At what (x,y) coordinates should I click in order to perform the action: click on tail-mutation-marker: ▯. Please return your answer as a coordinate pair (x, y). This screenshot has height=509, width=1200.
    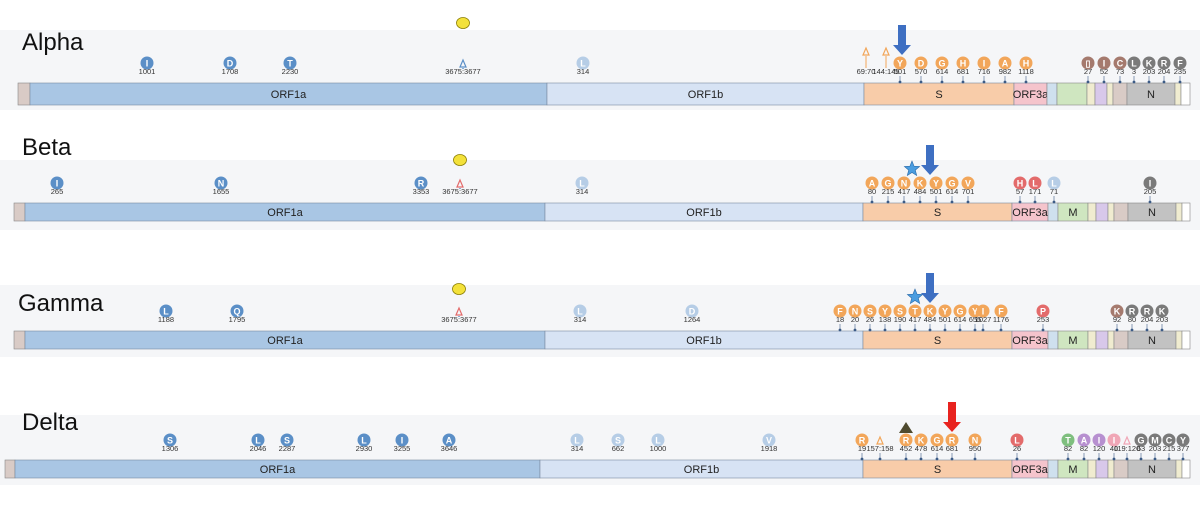
    Looking at the image, I should click on (1088, 63).